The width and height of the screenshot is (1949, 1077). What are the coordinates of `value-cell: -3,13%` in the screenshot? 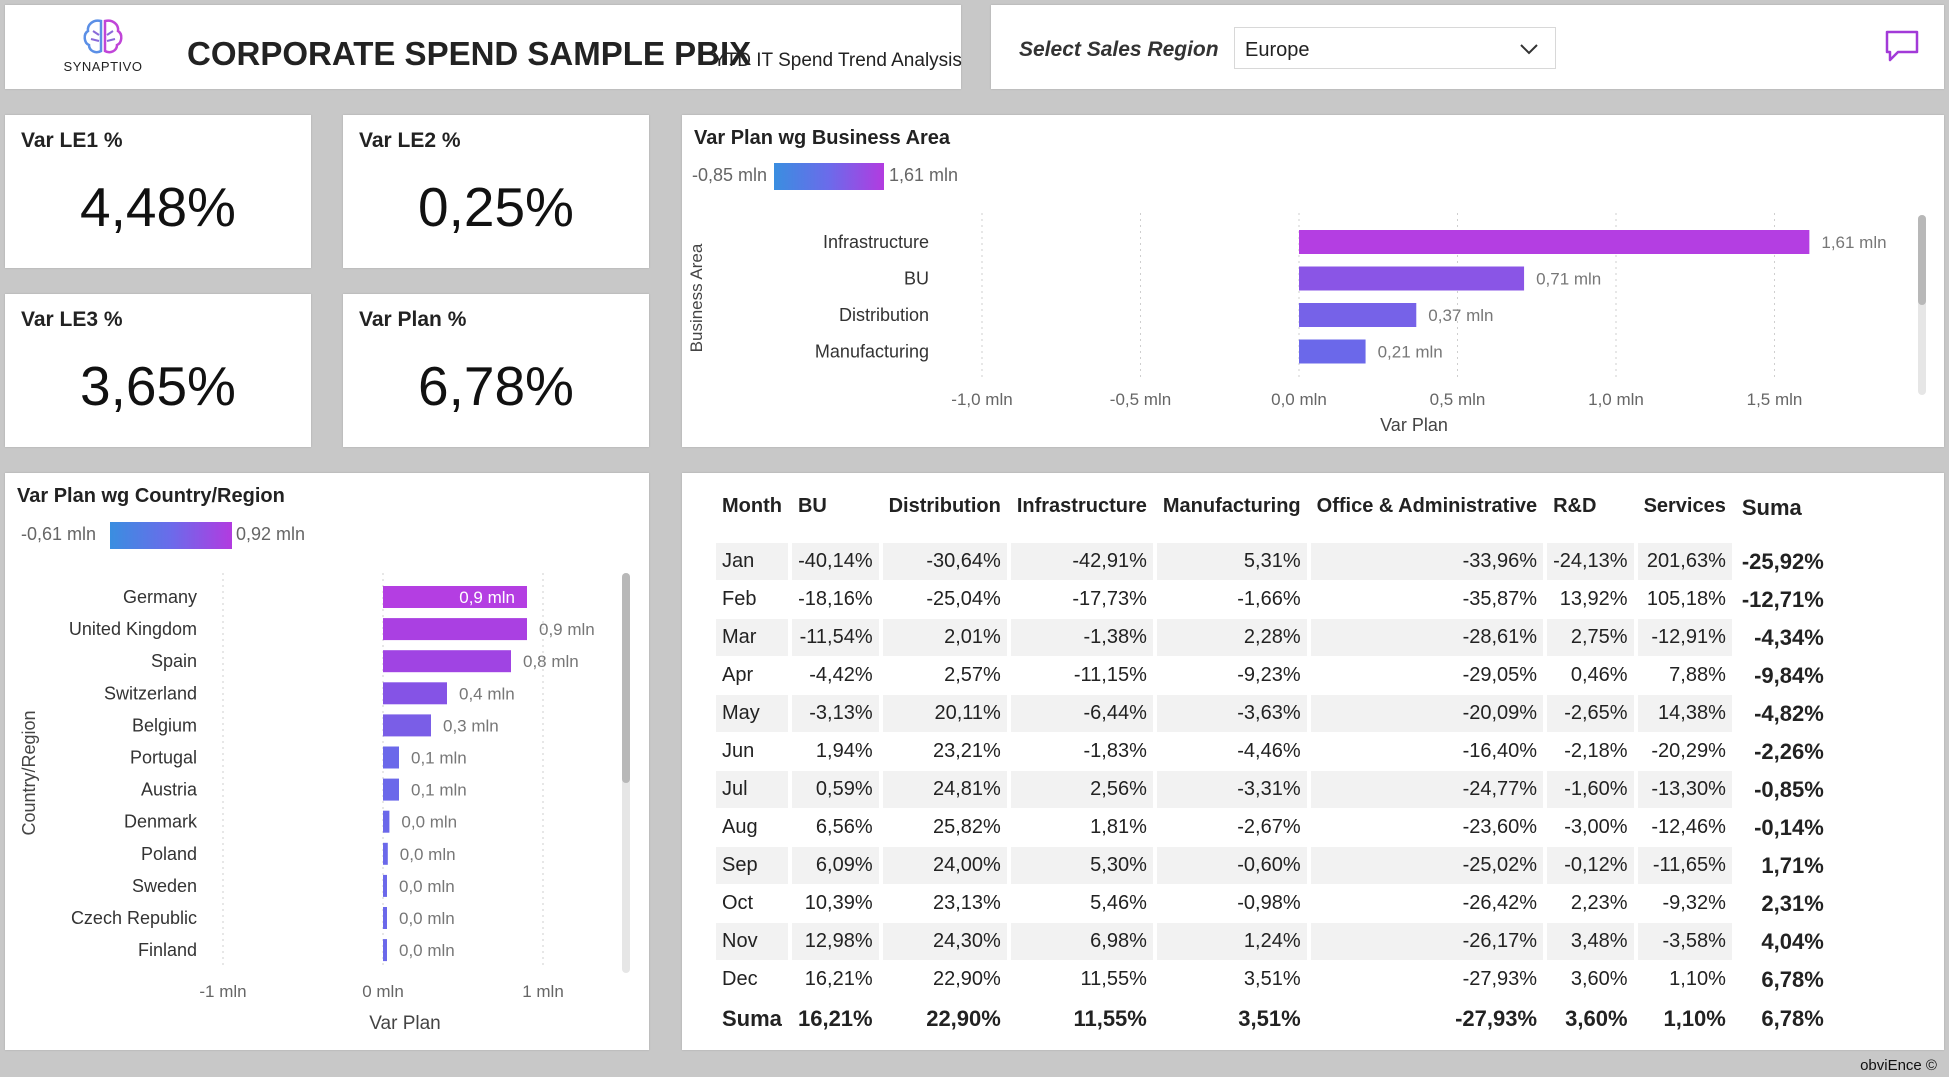 It's located at (835, 714).